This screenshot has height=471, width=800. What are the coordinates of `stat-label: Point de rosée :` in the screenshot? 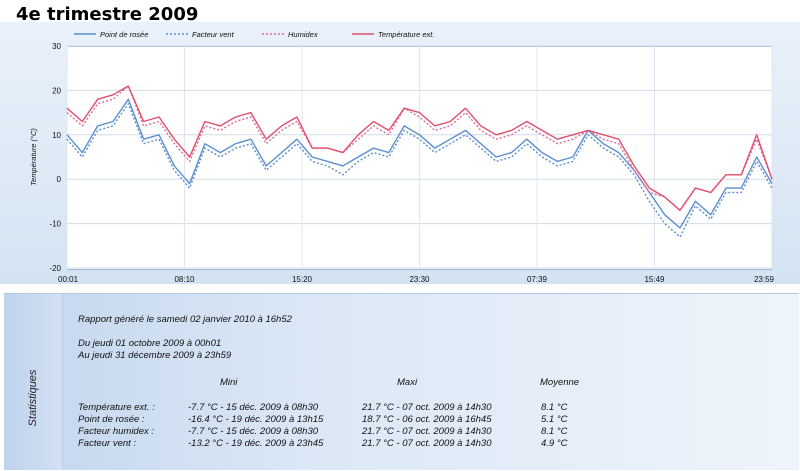 It's located at (111, 419).